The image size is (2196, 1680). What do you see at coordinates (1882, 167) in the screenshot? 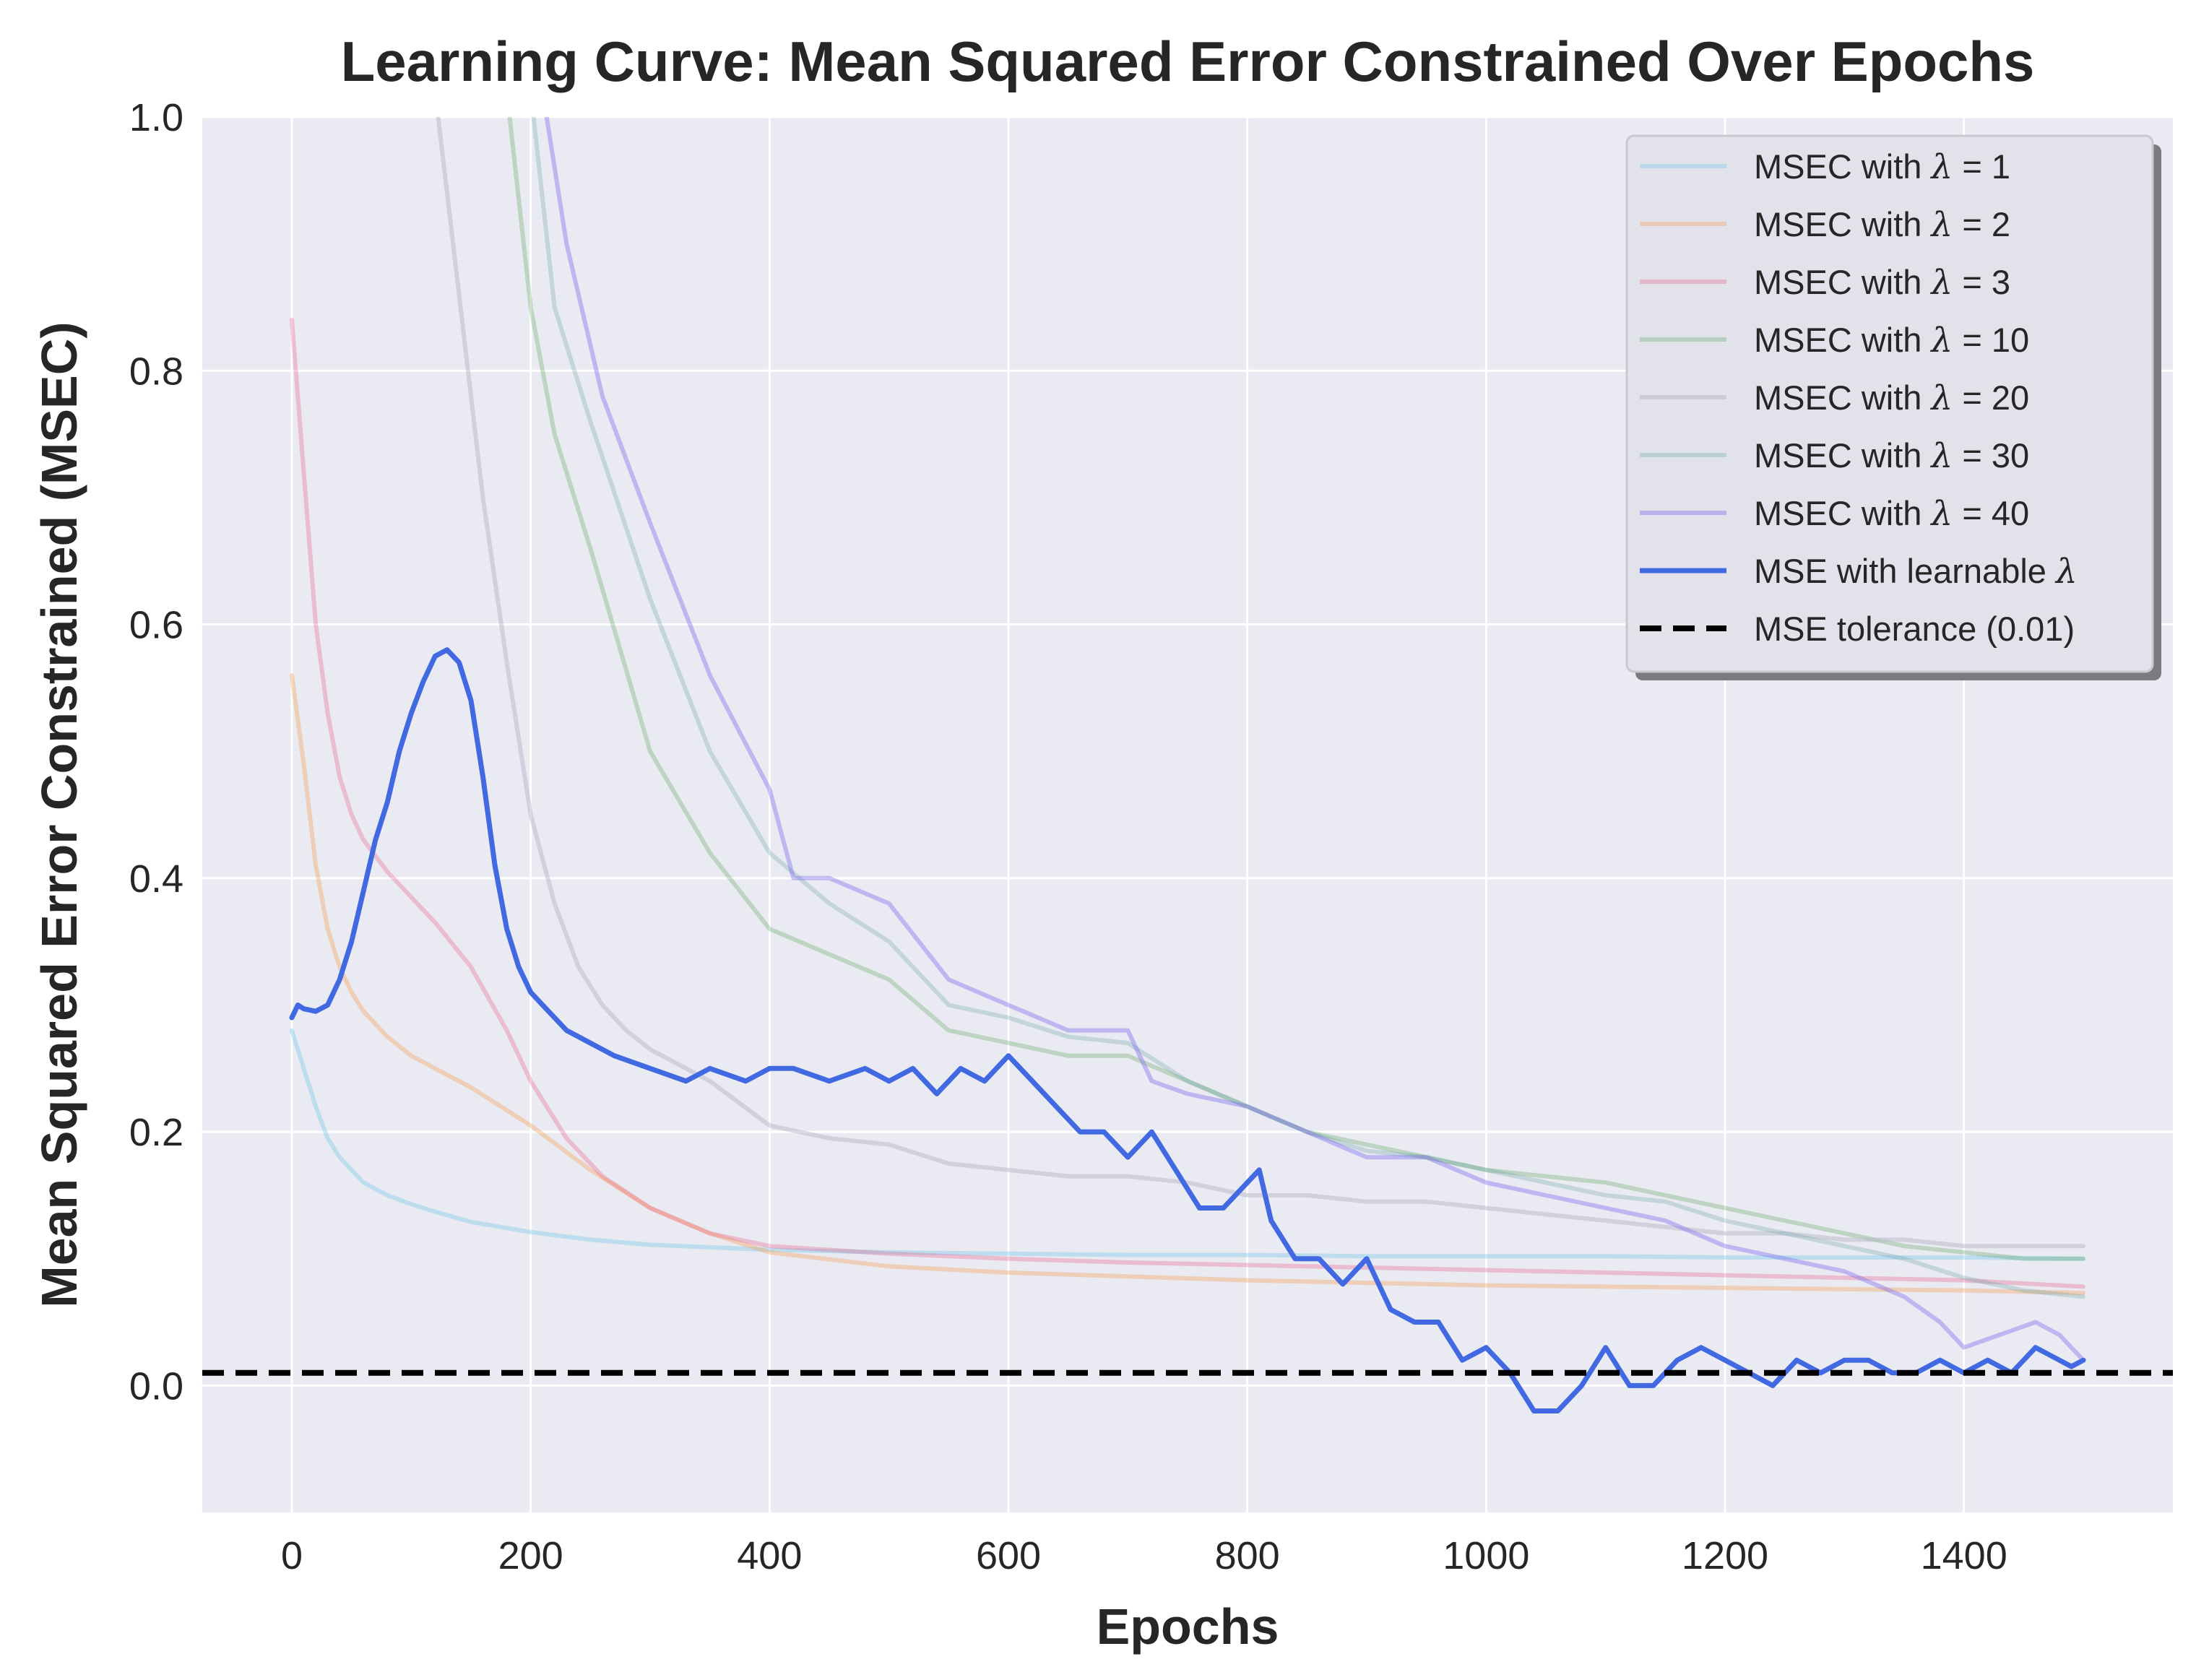
I see `legend-label-1: MSEC with λ = 1` at bounding box center [1882, 167].